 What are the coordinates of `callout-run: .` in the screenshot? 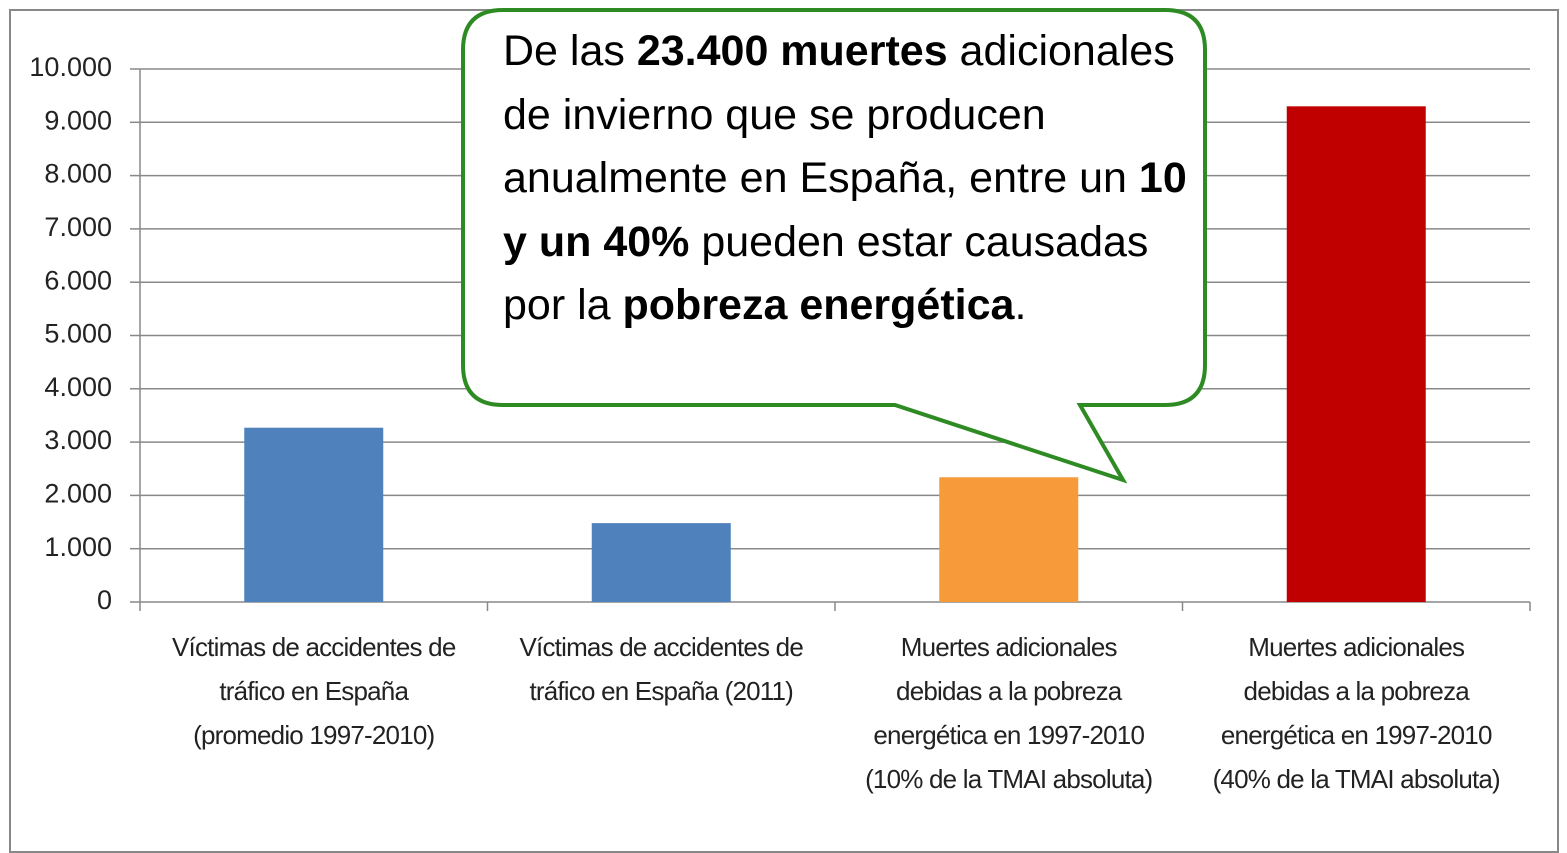 It's located at (1020, 305).